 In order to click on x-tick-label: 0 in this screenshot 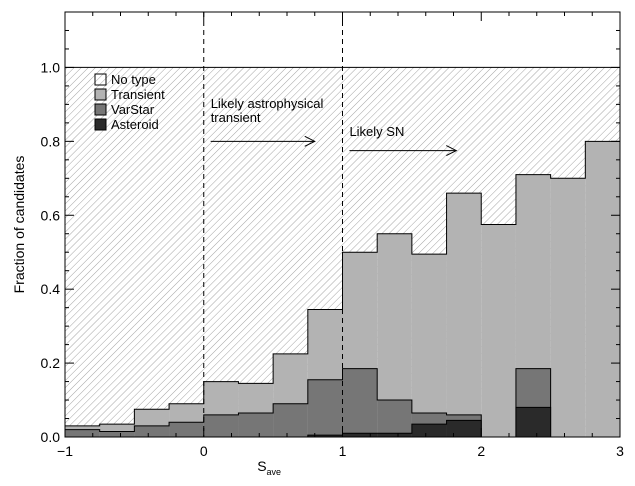, I will do `click(204, 451)`.